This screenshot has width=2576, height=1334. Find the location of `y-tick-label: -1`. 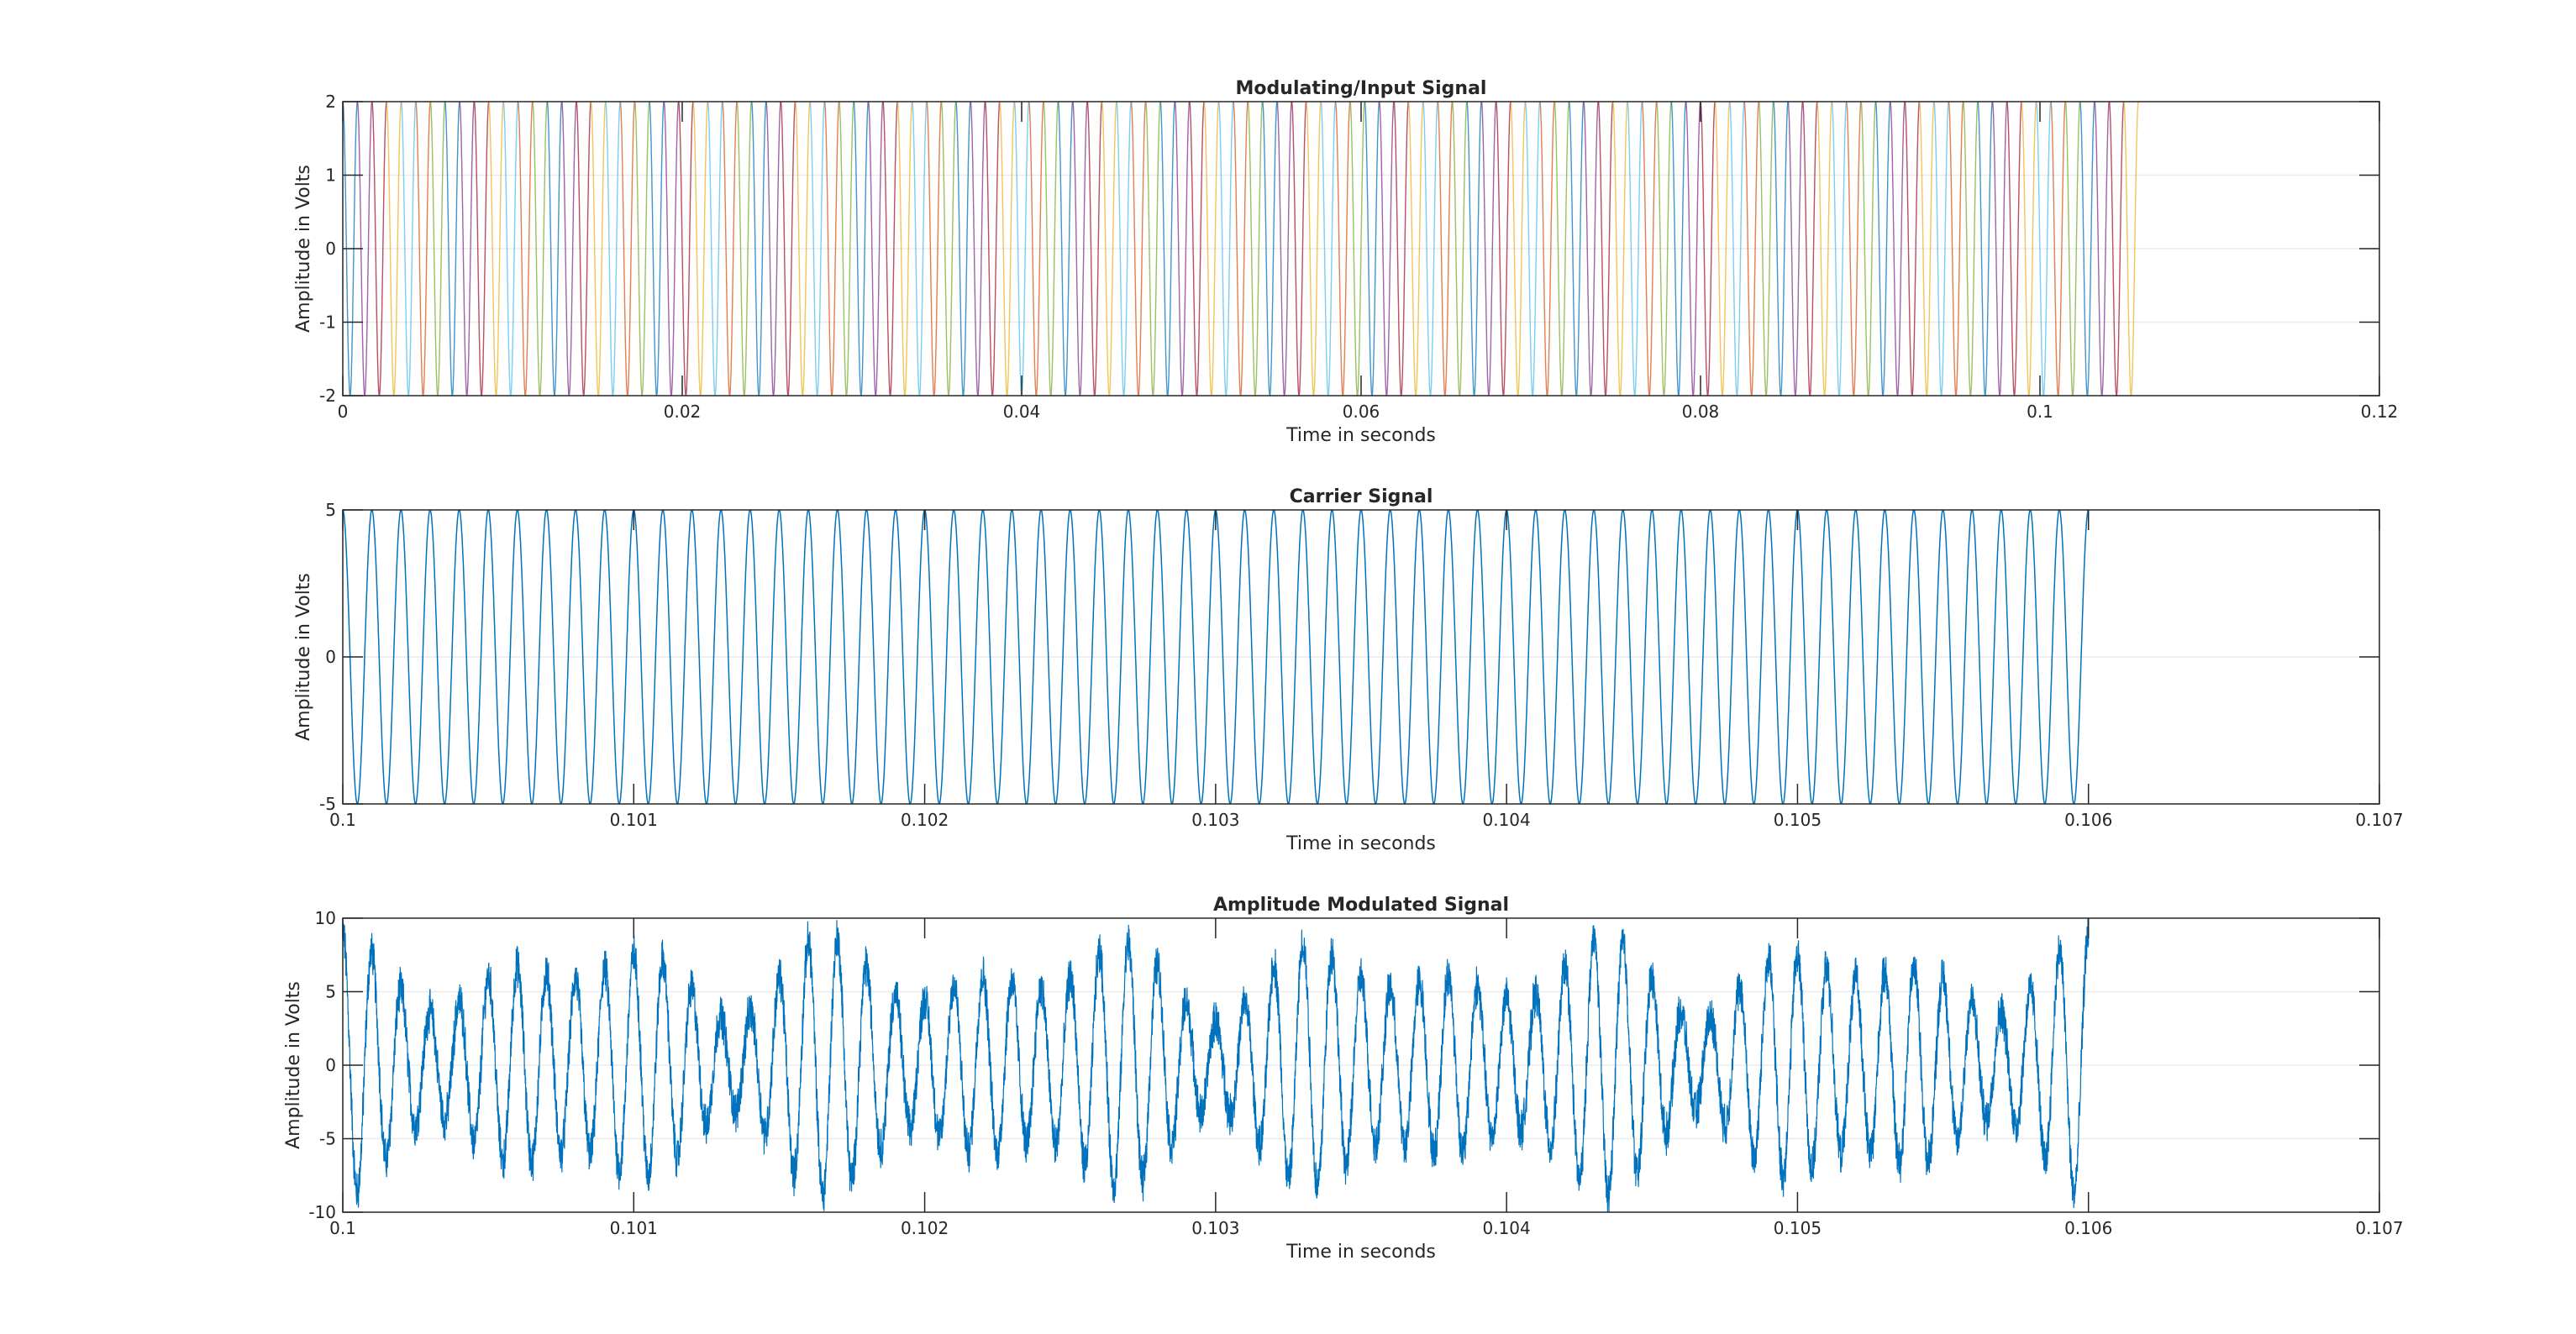

y-tick-label: -1 is located at coordinates (327, 322).